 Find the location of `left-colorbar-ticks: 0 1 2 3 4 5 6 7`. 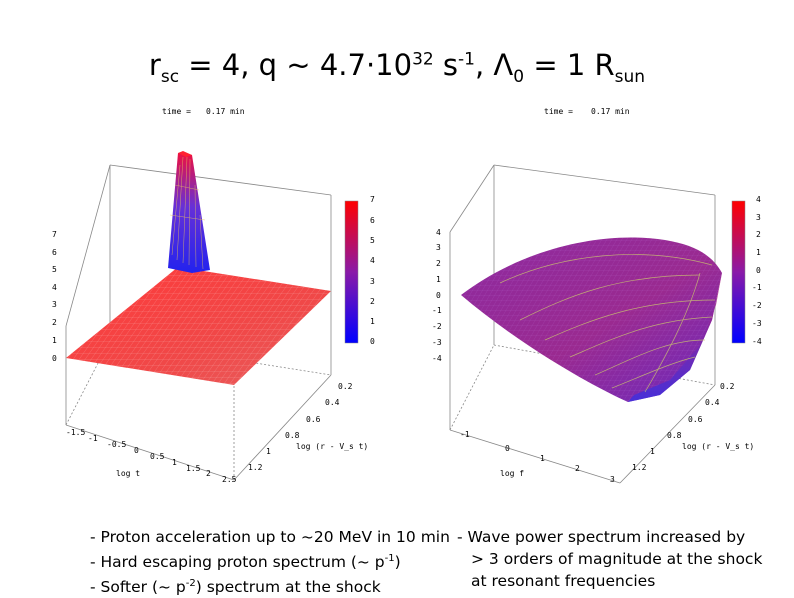

left-colorbar-ticks: 0 1 2 3 4 5 6 7 is located at coordinates (372, 270).